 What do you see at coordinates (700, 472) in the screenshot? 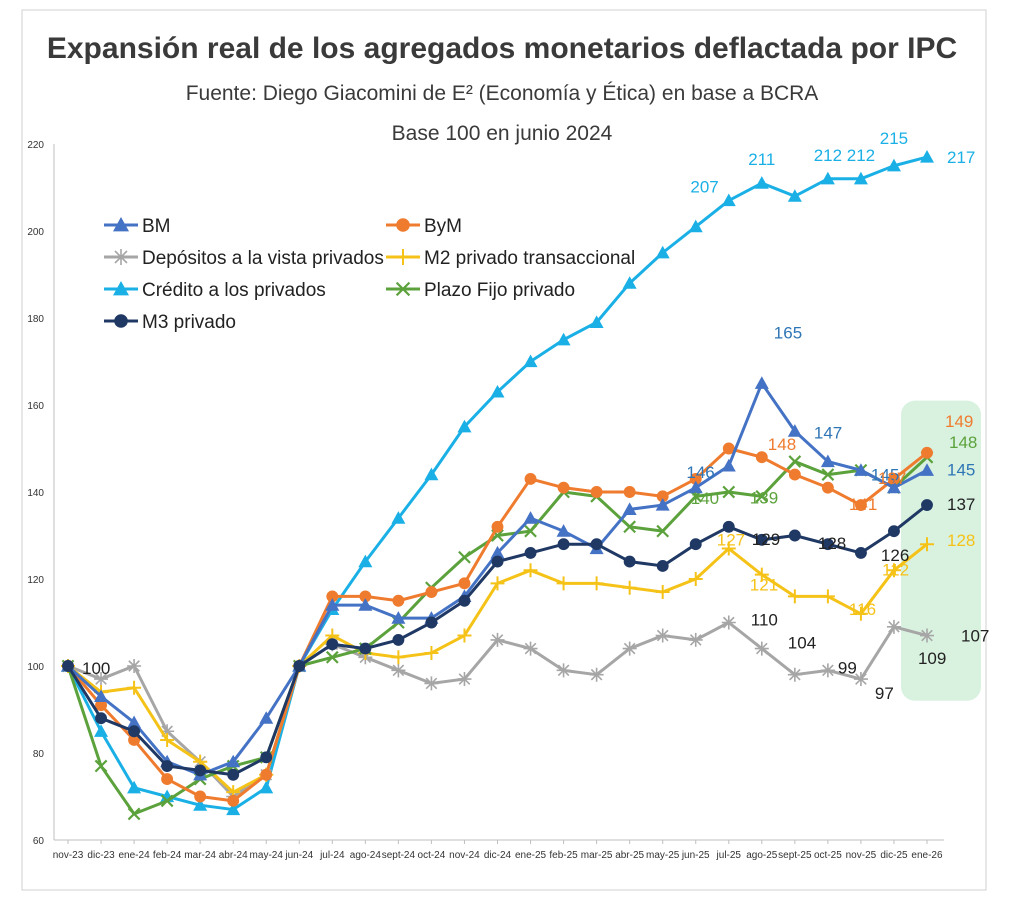
I see `data-label-bm: 146` at bounding box center [700, 472].